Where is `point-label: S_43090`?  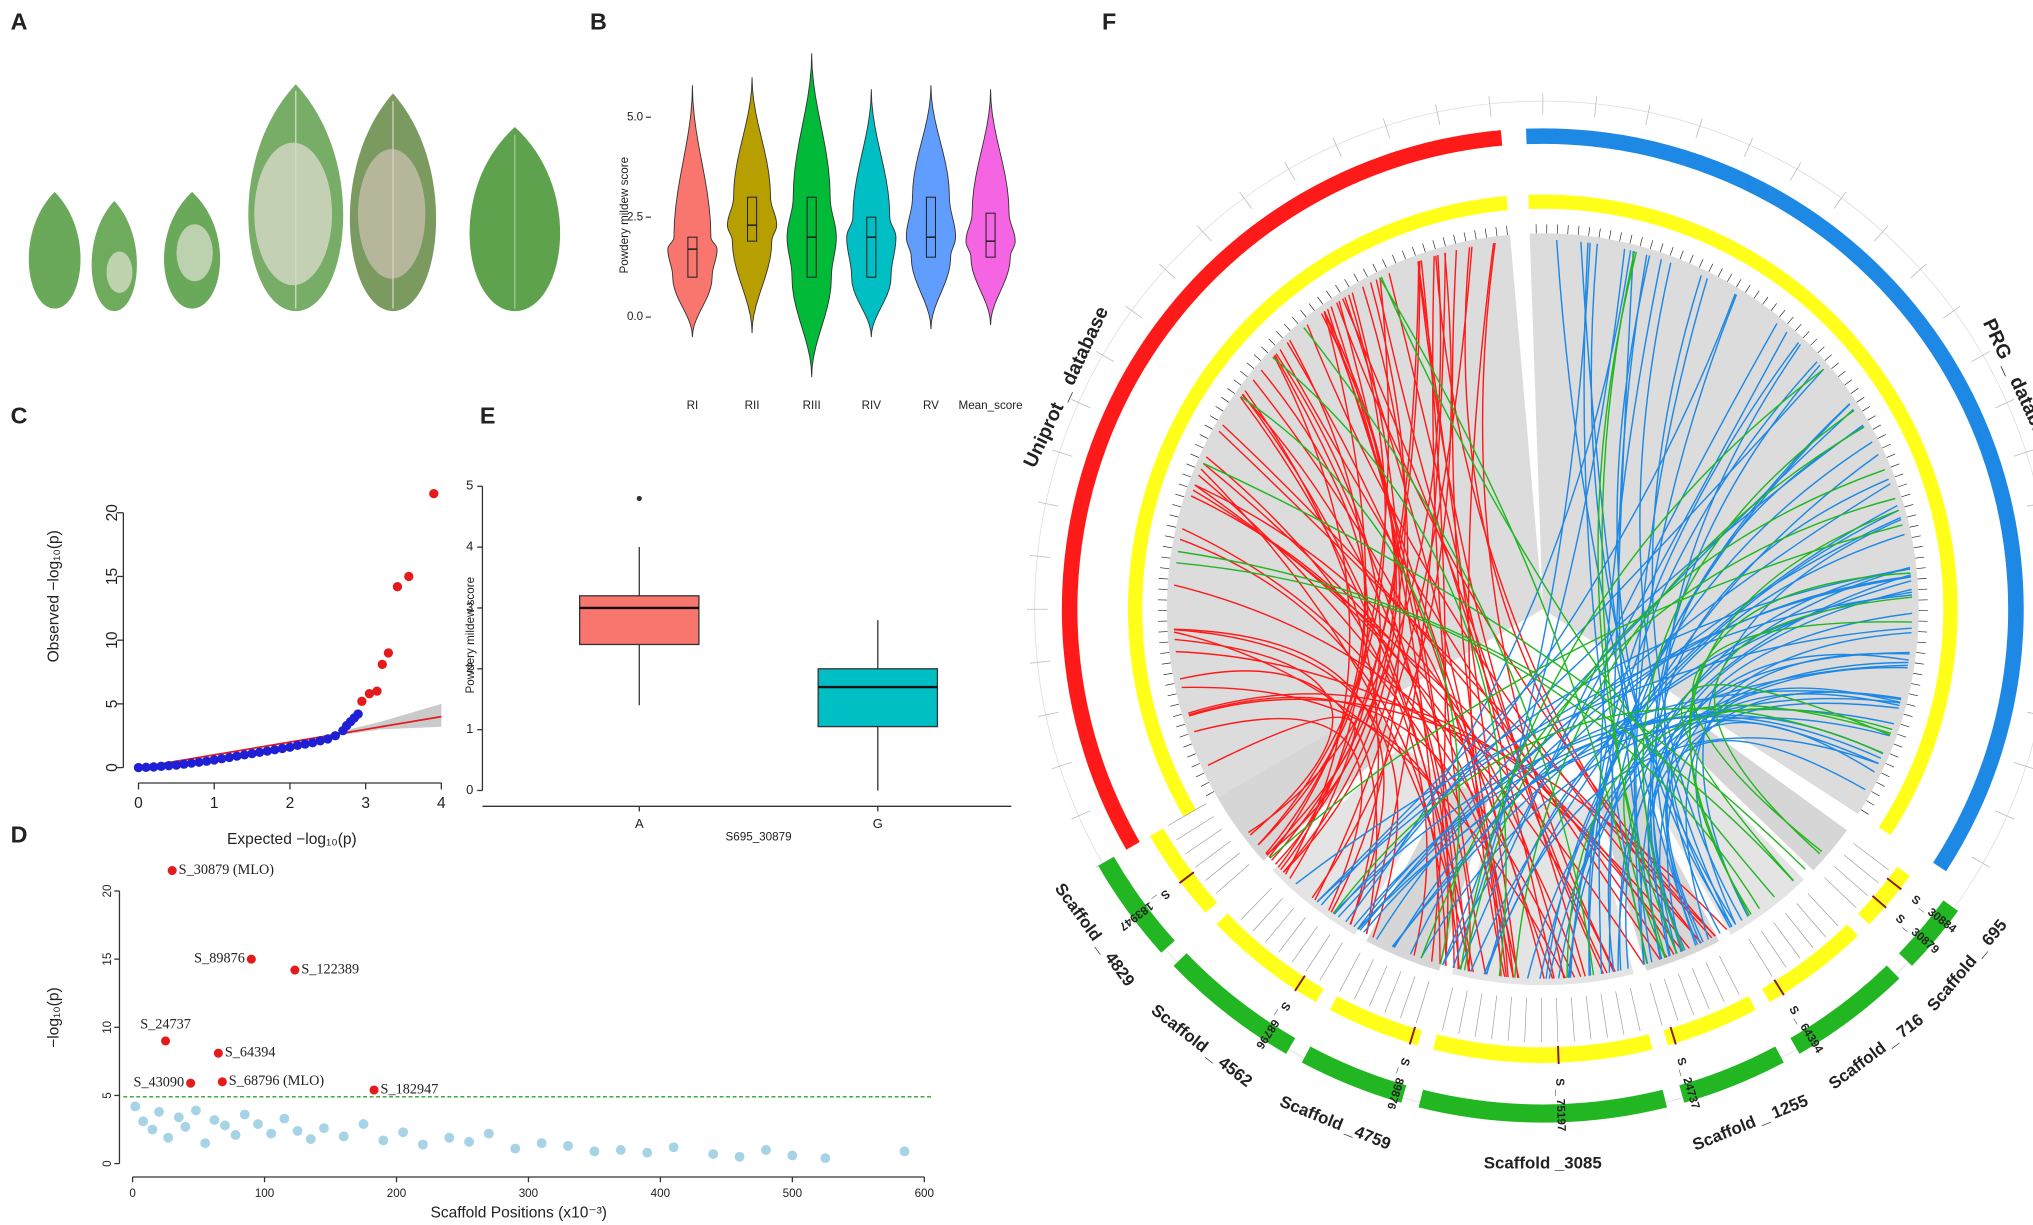
point-label: S_43090 is located at coordinates (158, 1082).